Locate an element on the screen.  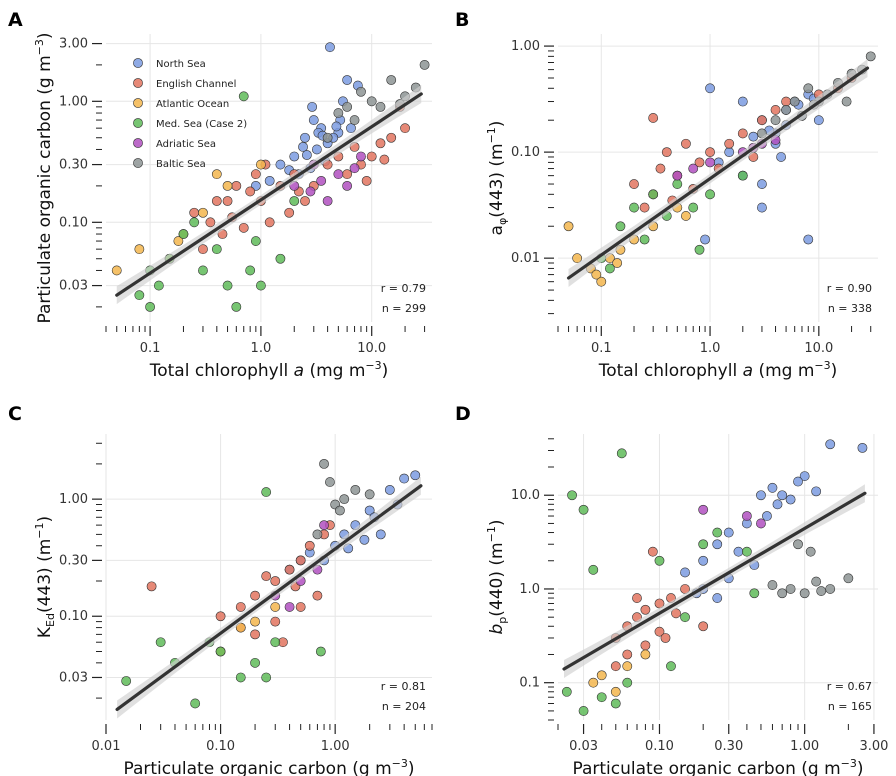
y-tick-label: 0.1 is located at coordinates (529, 683).